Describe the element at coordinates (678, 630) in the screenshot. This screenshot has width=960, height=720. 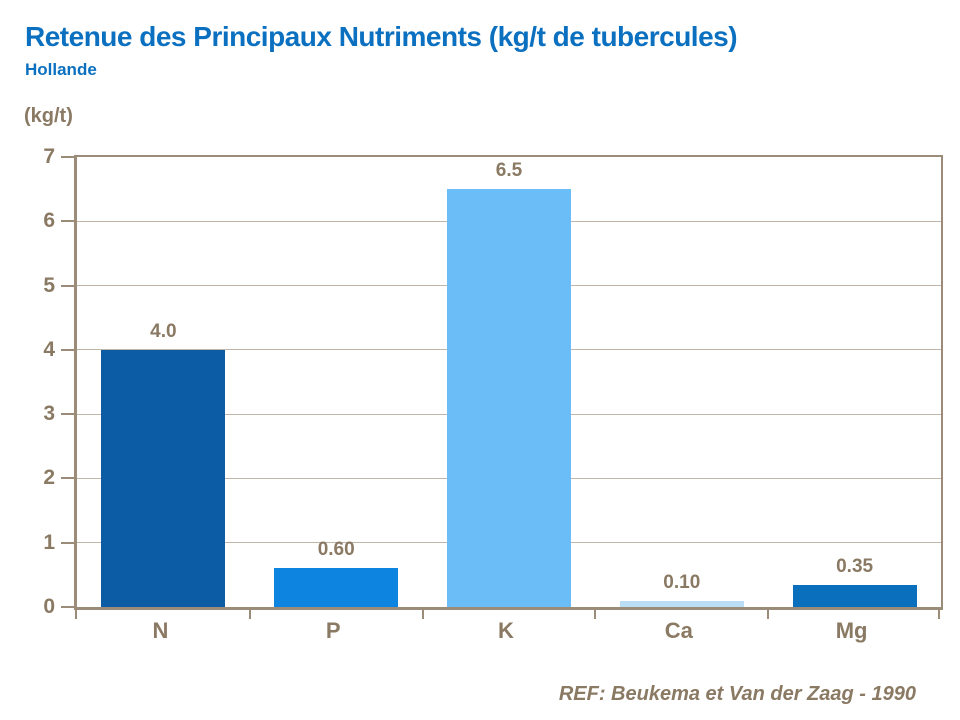
I see `category-label-Ca: Ca` at that location.